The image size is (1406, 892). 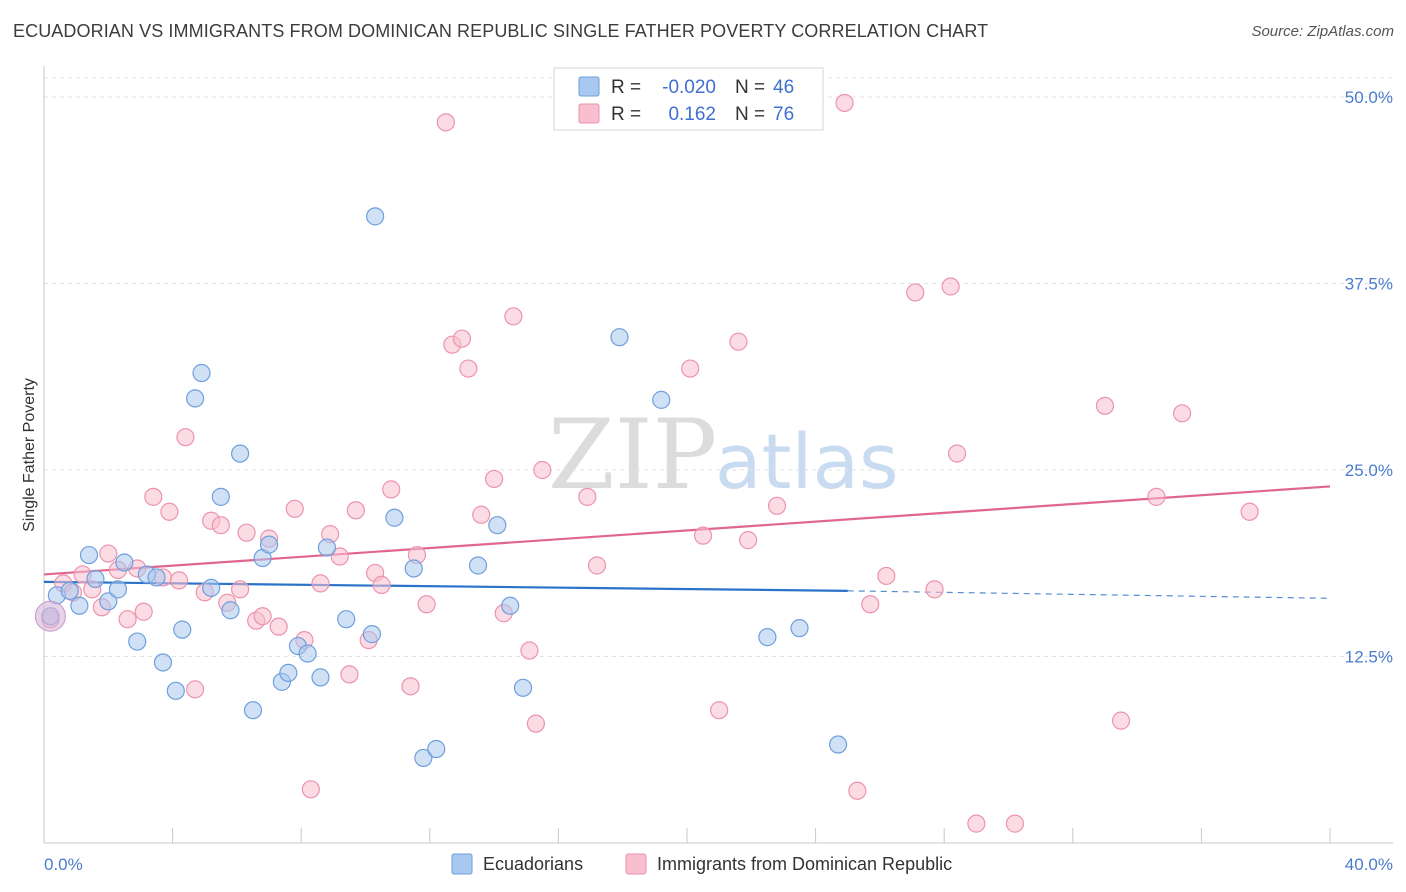 What do you see at coordinates (783, 114) in the screenshot?
I see `legend-n-value-pink: 76` at bounding box center [783, 114].